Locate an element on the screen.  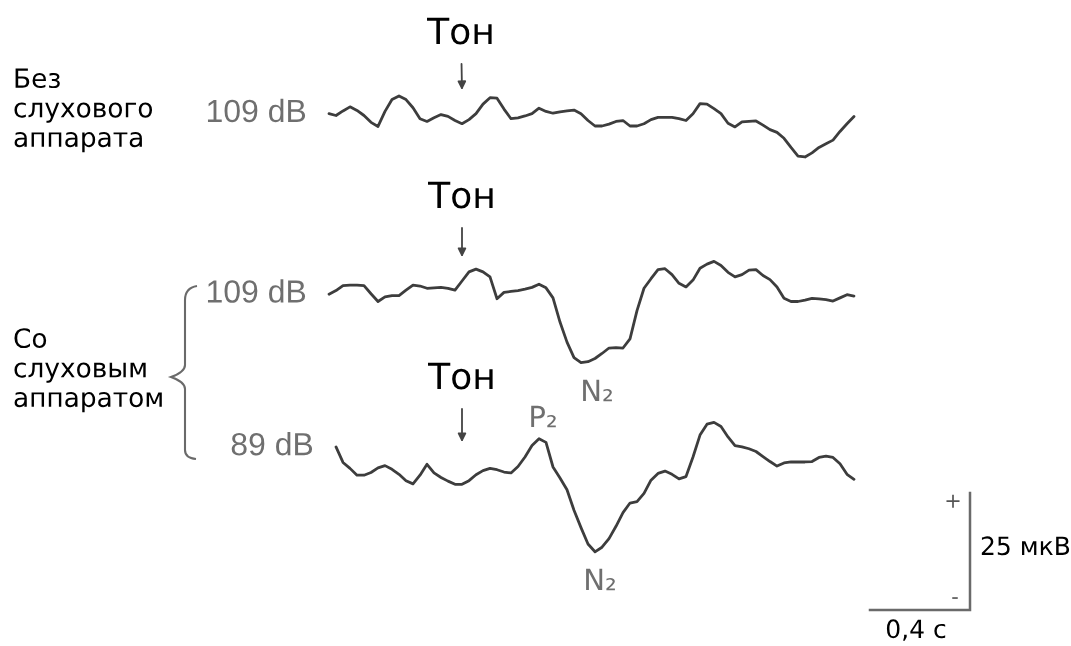
text: Без слухового аппарата is located at coordinates (83, 110).